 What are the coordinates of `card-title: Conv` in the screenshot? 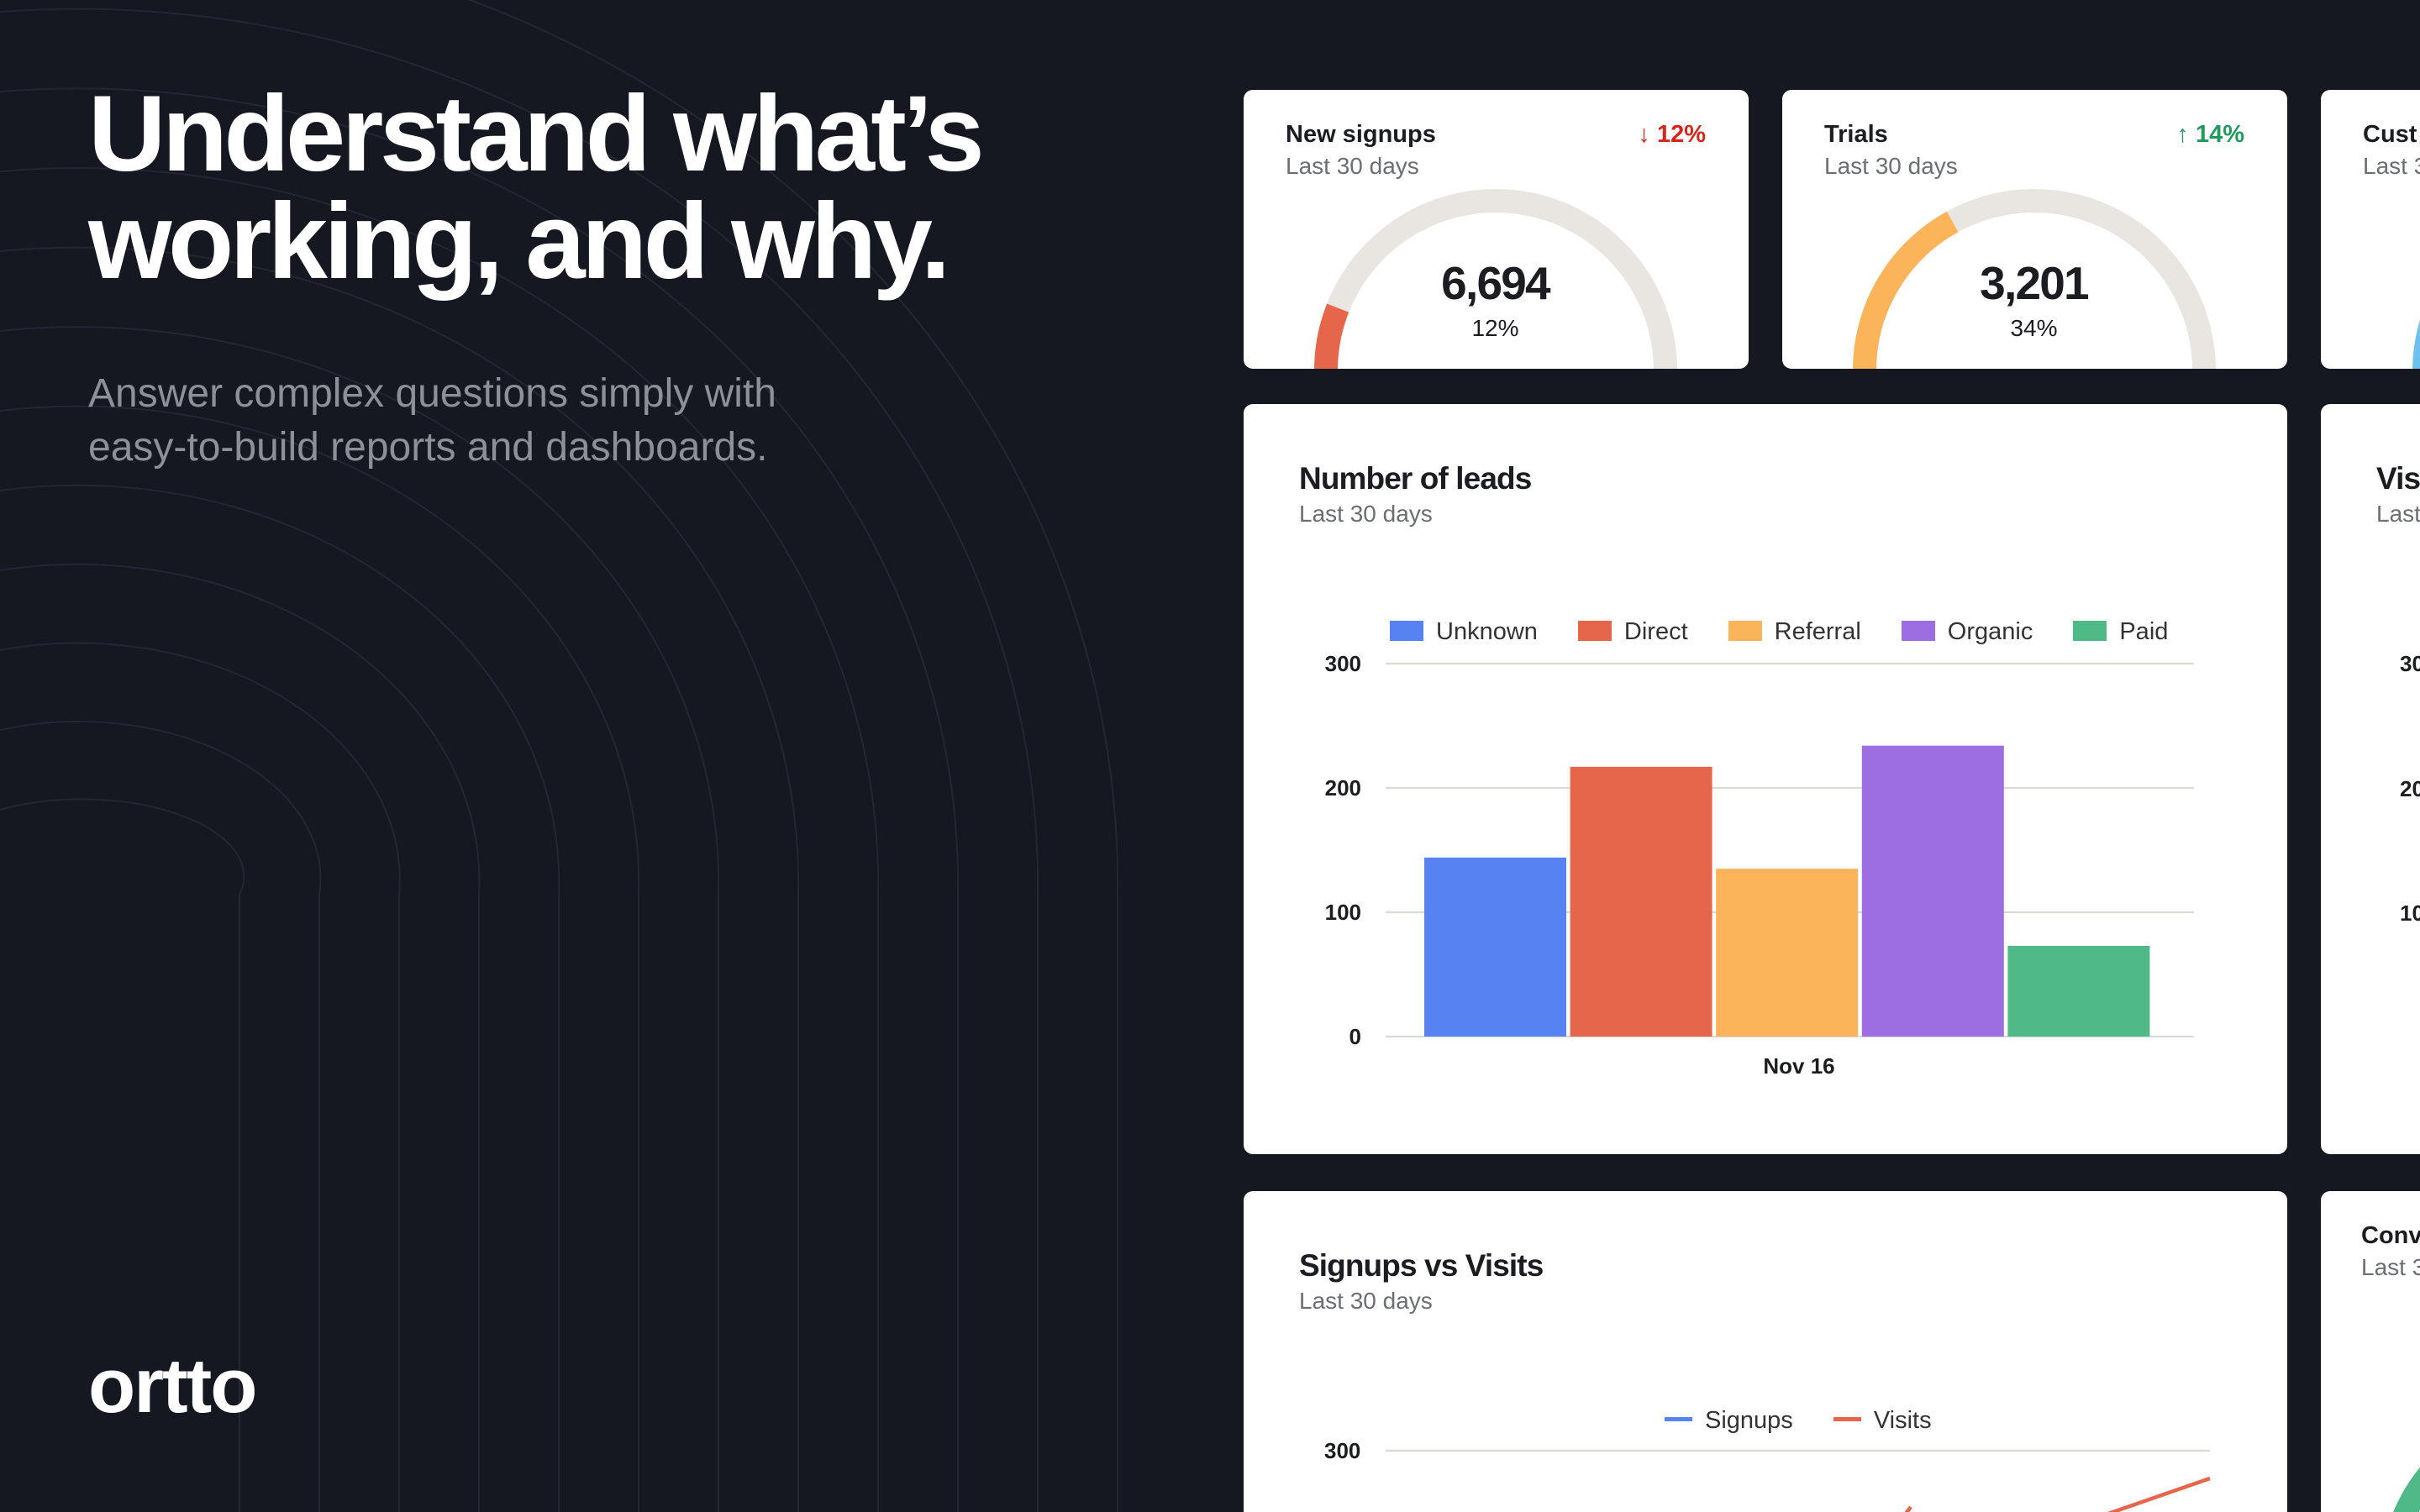 It's located at (2390, 1235).